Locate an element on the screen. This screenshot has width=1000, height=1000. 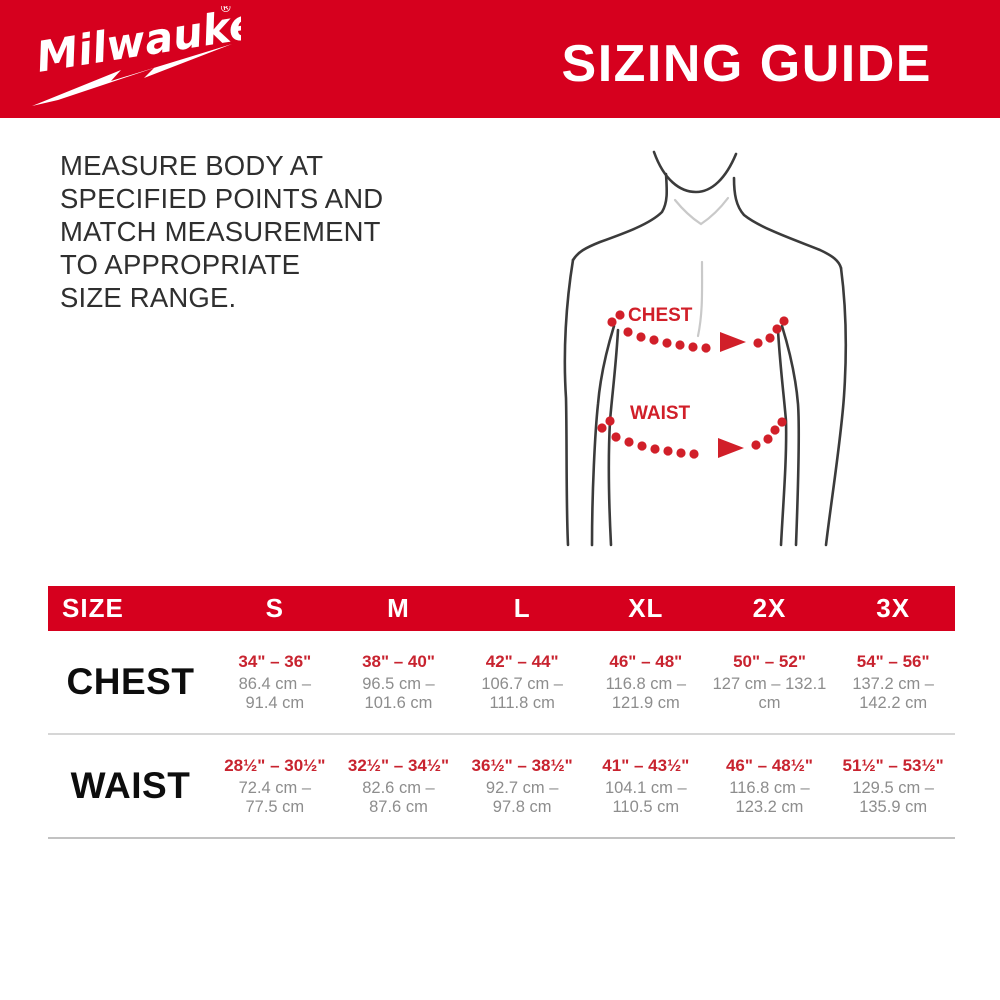
waist-arrow-icon is located at coordinates (731, 448).